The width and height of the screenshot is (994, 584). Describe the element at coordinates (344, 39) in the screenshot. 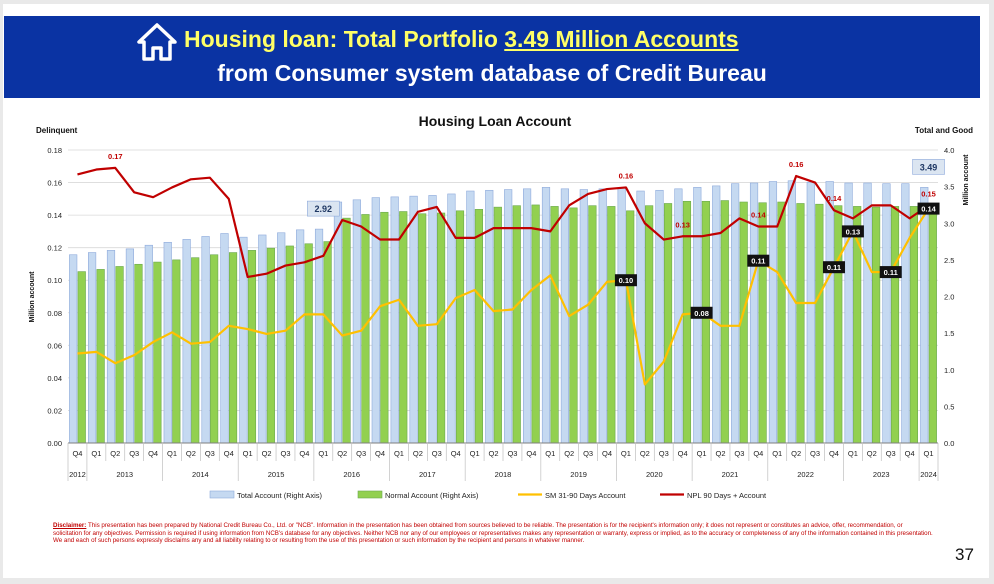

I see `page-title-prefix: Housing loan: Total Portfolio` at that location.